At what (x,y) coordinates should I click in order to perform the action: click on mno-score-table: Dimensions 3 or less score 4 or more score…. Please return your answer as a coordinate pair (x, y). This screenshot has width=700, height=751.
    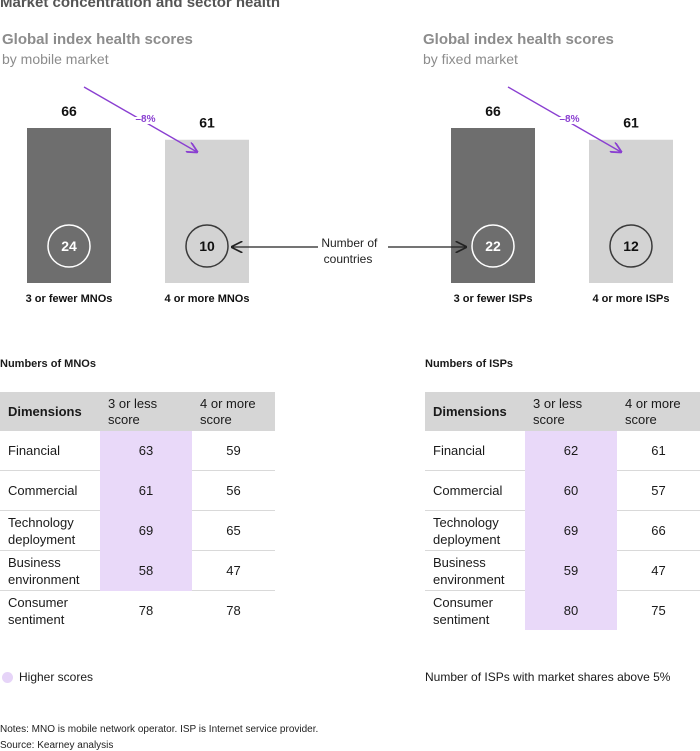
    Looking at the image, I should click on (137, 511).